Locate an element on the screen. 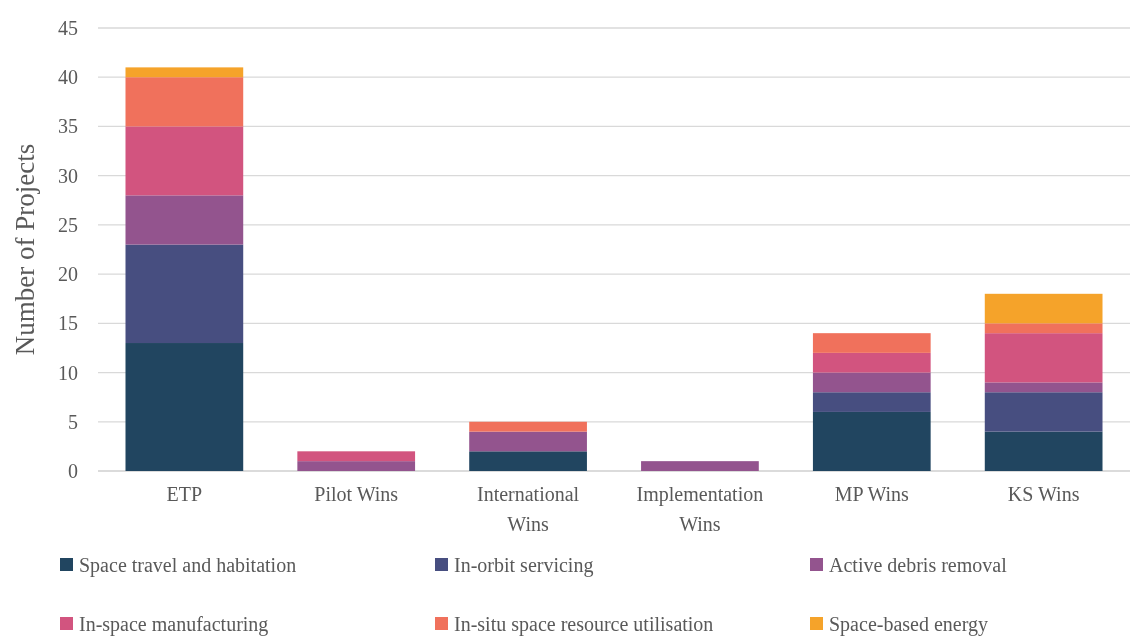 The height and width of the screenshot is (637, 1134). legend-label: In-space manufacturing is located at coordinates (174, 624).